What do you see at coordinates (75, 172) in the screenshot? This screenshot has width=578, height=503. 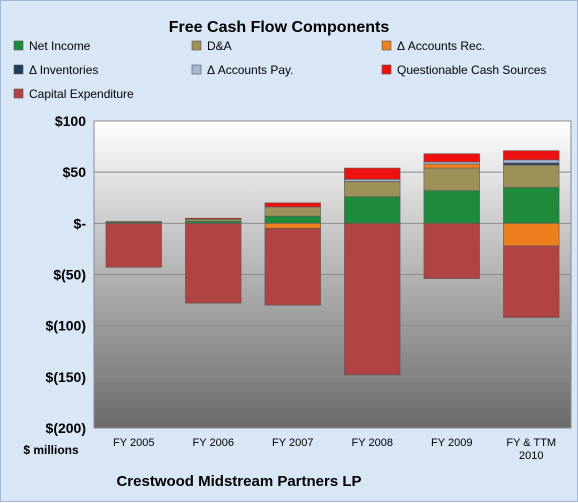 I see `y-tick-label: $50` at bounding box center [75, 172].